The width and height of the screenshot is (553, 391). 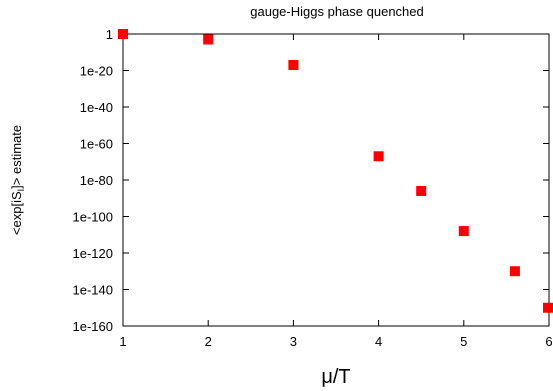 What do you see at coordinates (109, 34) in the screenshot?
I see `y-tick-label: 1` at bounding box center [109, 34].